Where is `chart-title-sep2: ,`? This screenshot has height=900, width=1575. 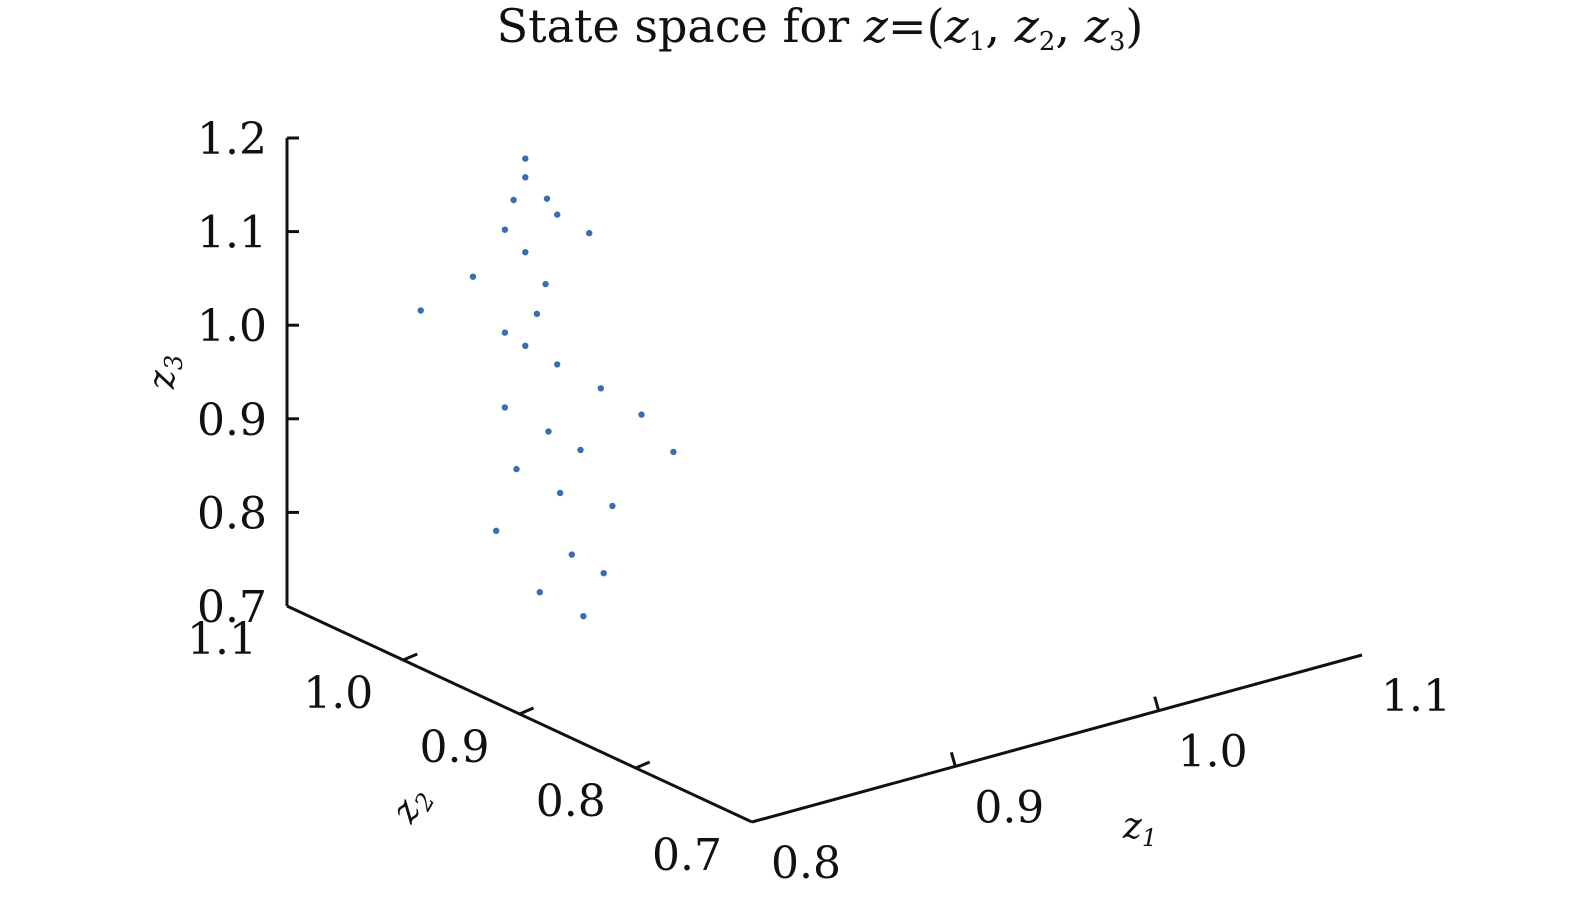
chart-title-sep2: , is located at coordinates (1069, 26).